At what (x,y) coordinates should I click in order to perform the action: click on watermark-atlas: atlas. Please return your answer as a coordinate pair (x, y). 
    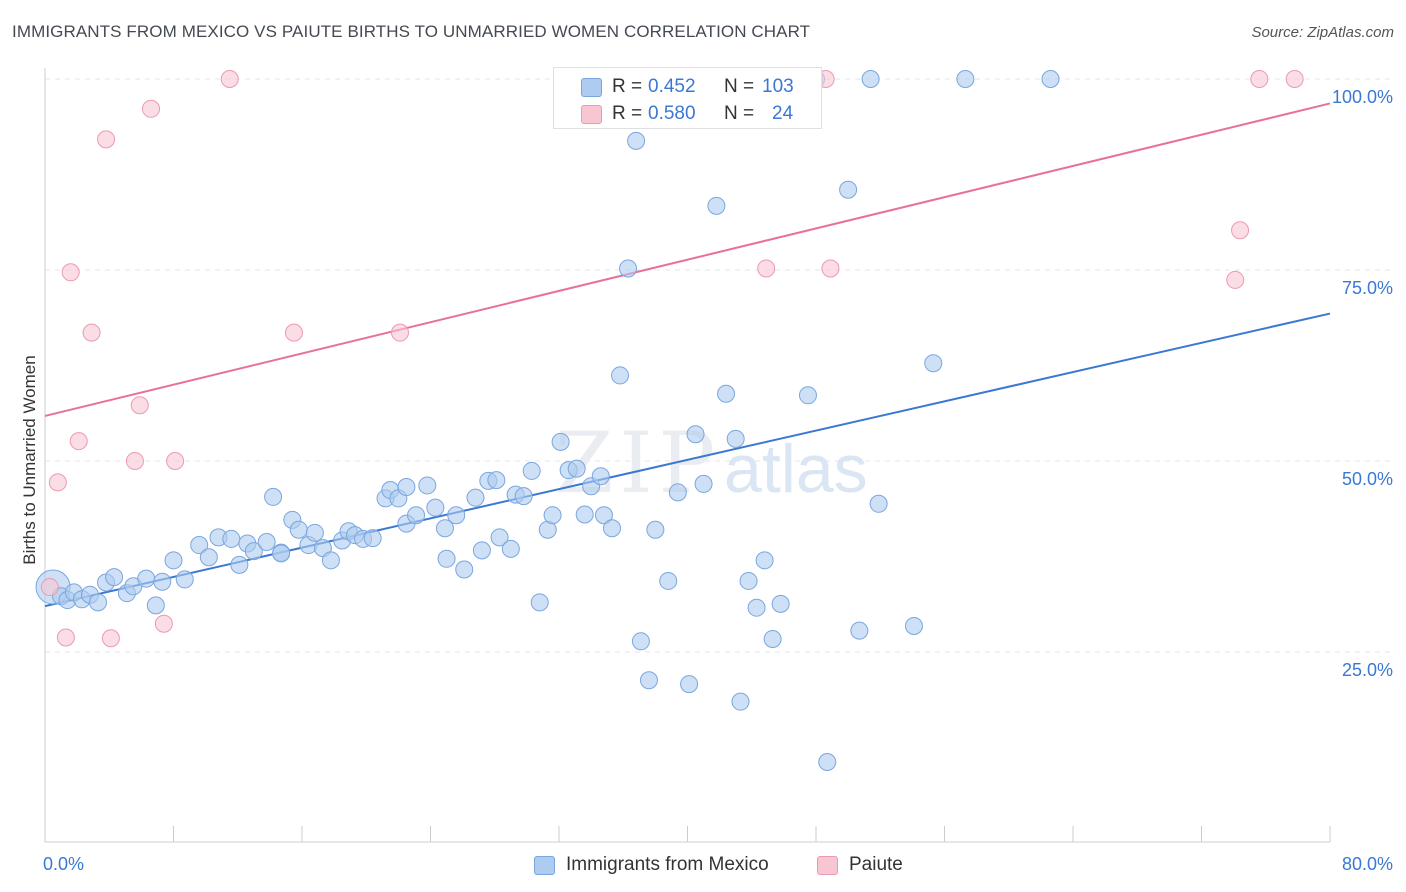
    Looking at the image, I should click on (796, 469).